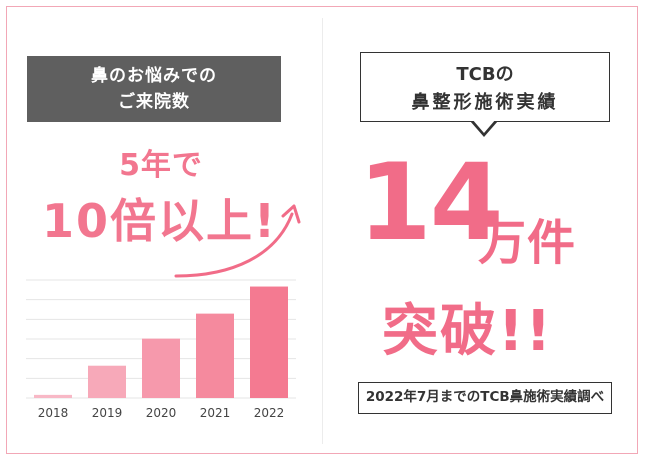 The height and width of the screenshot is (462, 646). What do you see at coordinates (154, 102) in the screenshot?
I see `left-header-line2: ご来院数` at bounding box center [154, 102].